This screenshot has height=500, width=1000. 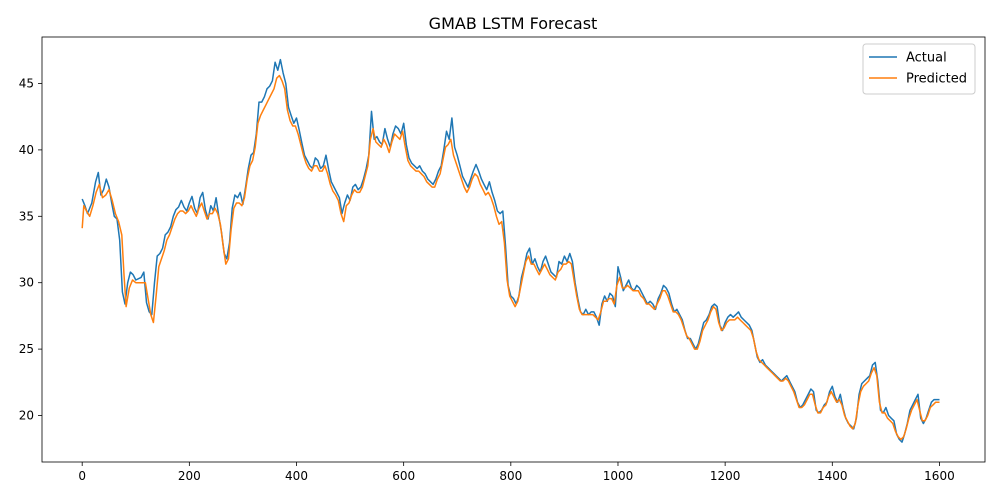 I want to click on y-tick-label: 40, so click(x=26, y=150).